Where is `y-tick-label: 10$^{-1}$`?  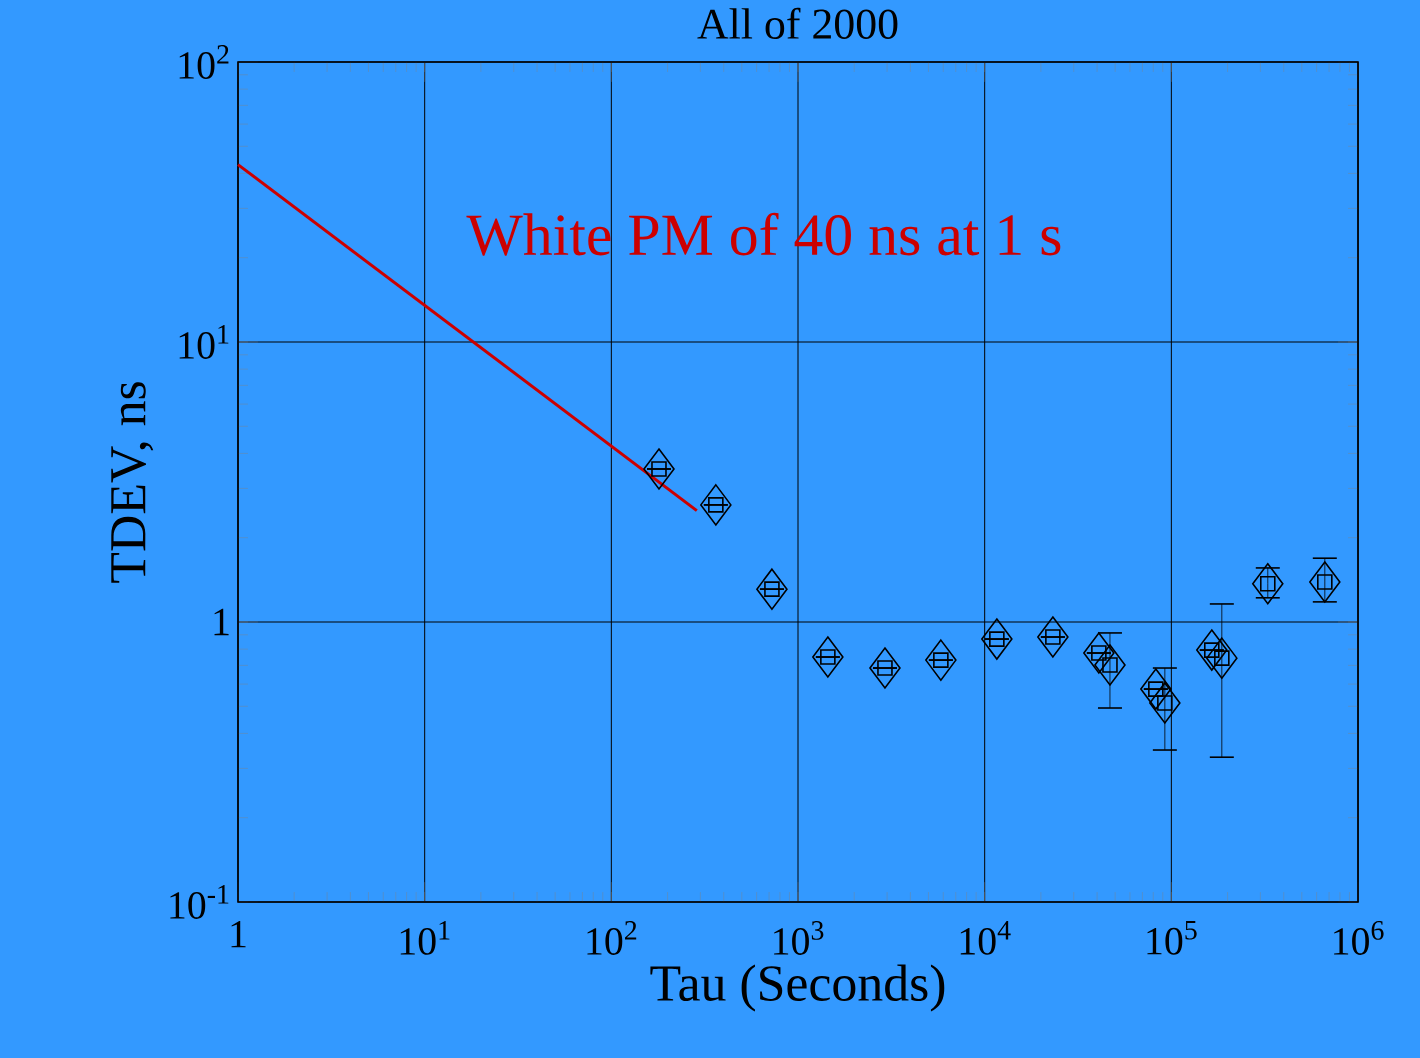
y-tick-label: 10$^{-1}$ is located at coordinates (199, 902).